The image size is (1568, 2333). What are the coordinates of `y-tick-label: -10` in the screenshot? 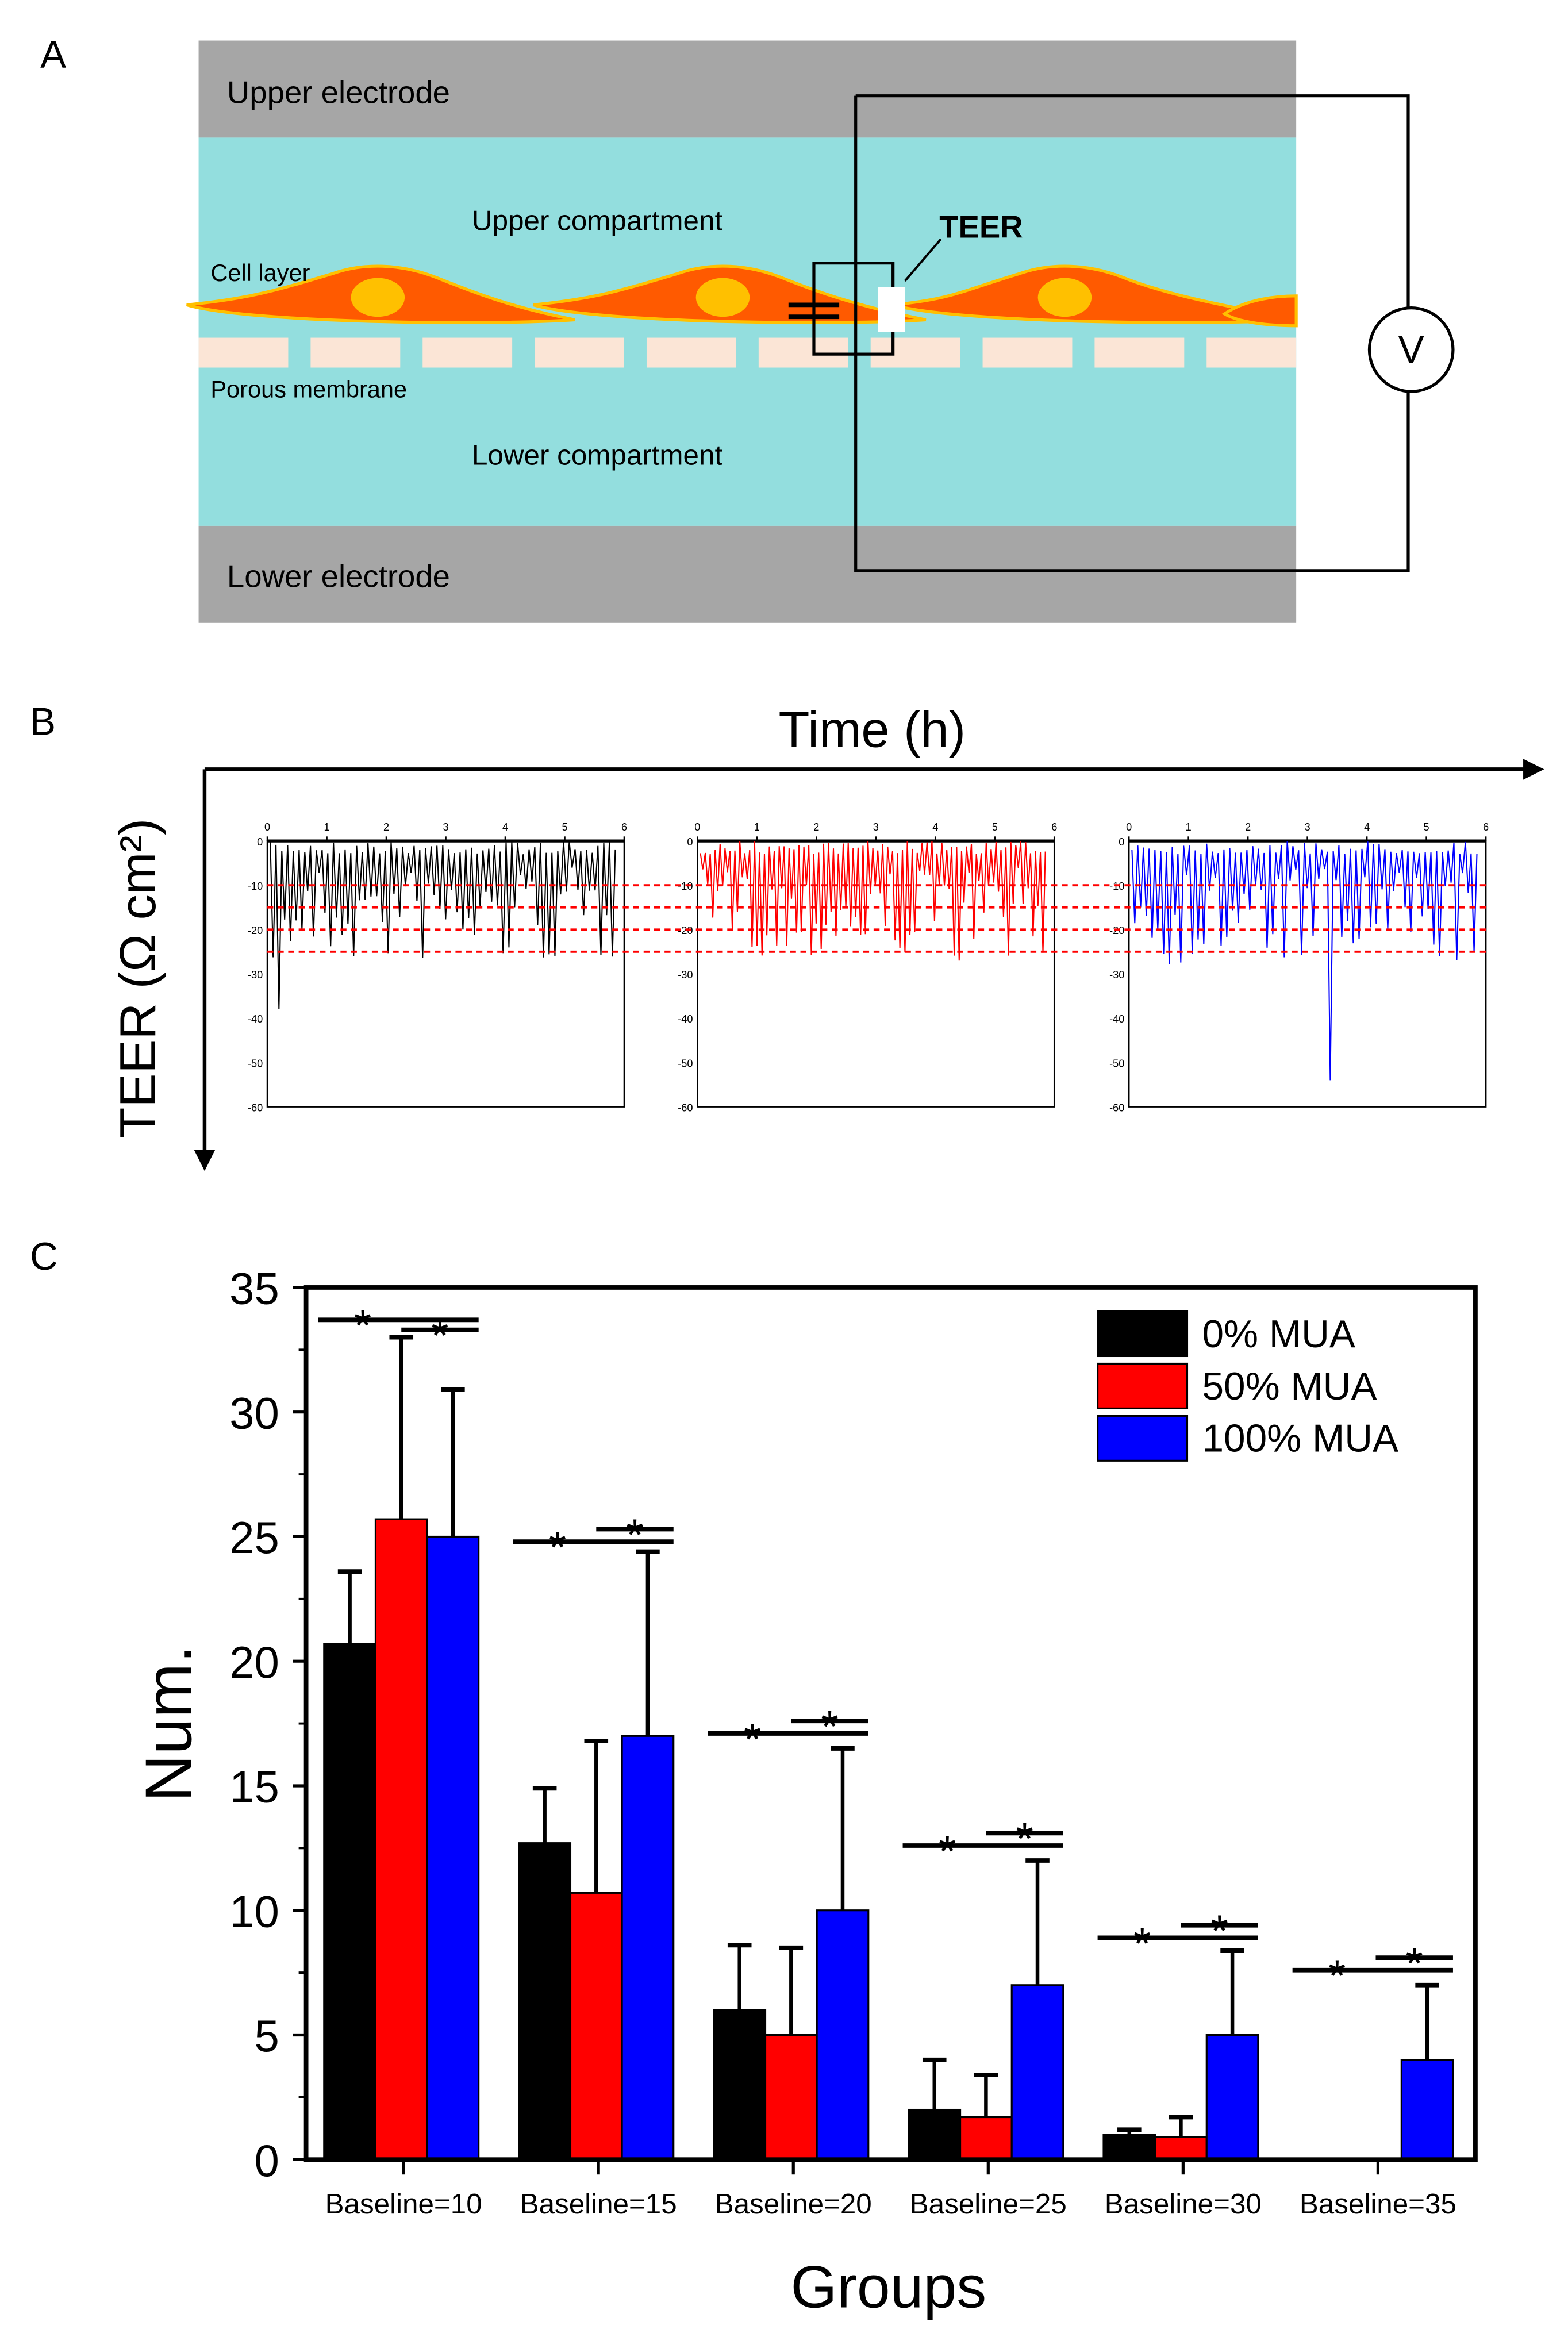 It's located at (686, 886).